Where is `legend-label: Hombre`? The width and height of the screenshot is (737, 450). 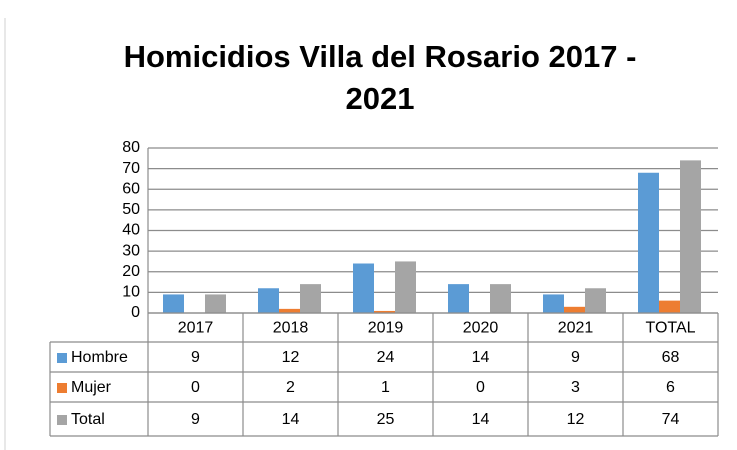
legend-label: Hombre is located at coordinates (99, 357).